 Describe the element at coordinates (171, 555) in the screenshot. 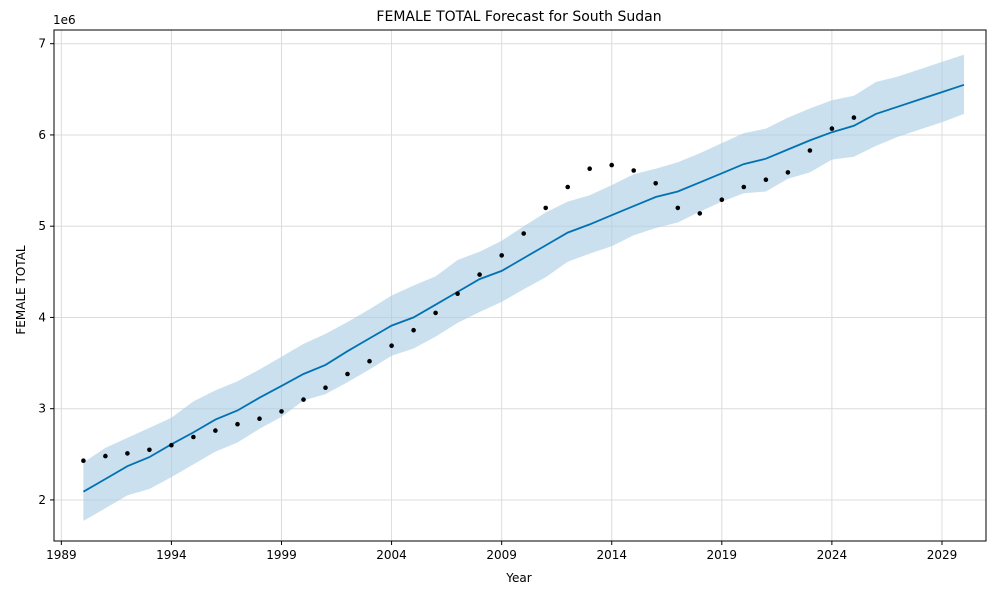

I see `x-tick-label: 1994` at that location.